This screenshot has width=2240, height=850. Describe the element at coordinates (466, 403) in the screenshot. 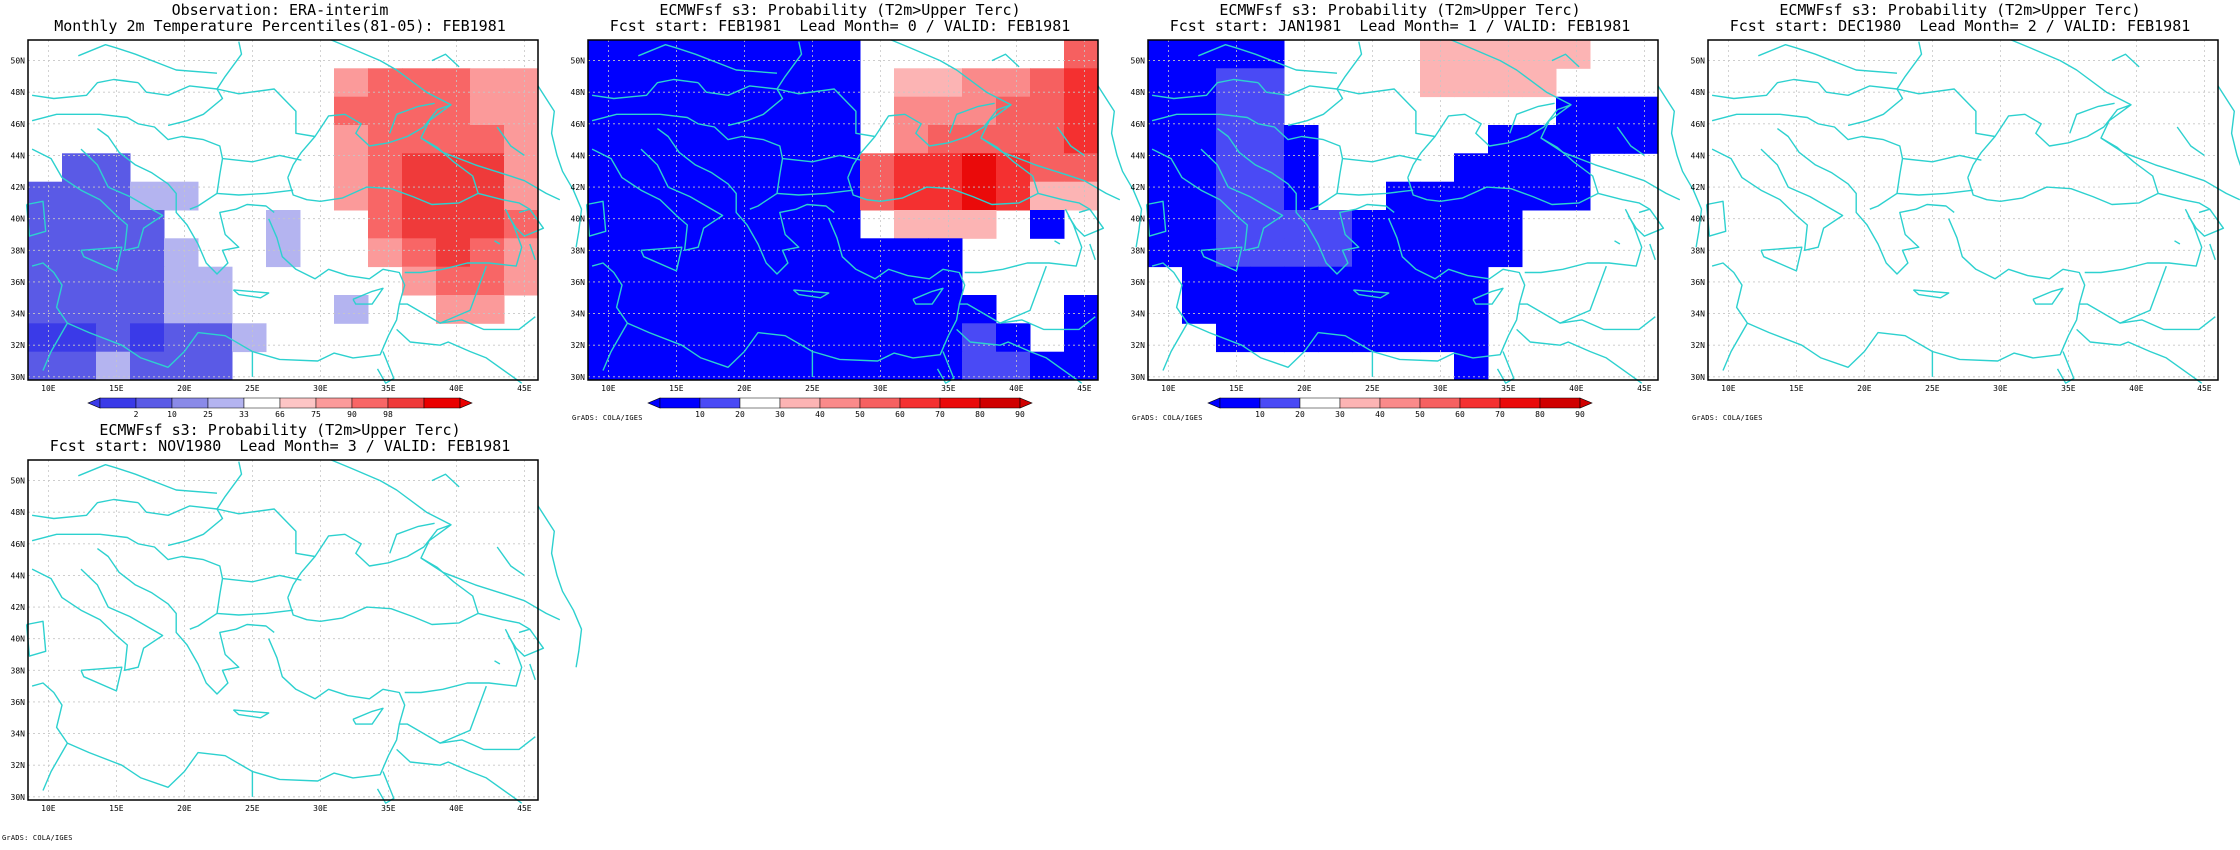

I see `colorbar-arrow-right` at that location.